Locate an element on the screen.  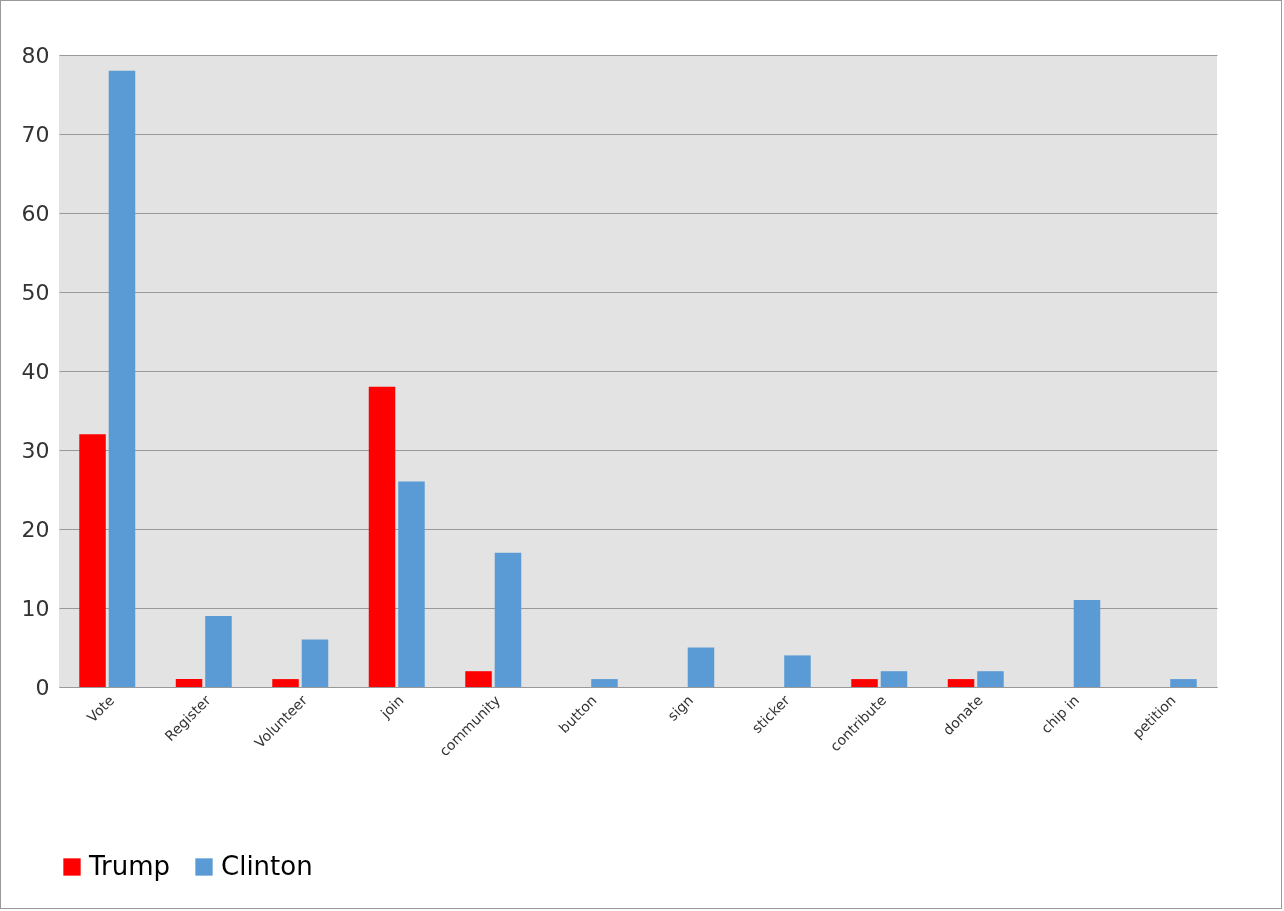
y-tick-label: 80 is located at coordinates (35, 55).